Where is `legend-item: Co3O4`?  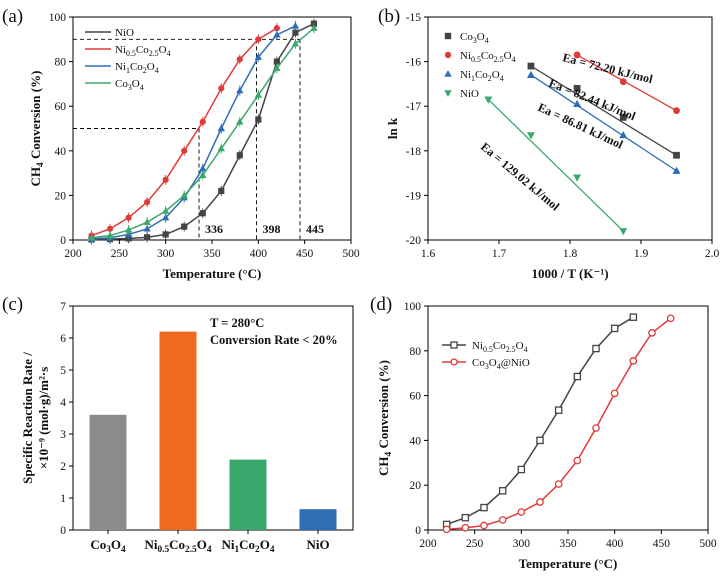
legend-item: Co3O4 is located at coordinates (466, 38).